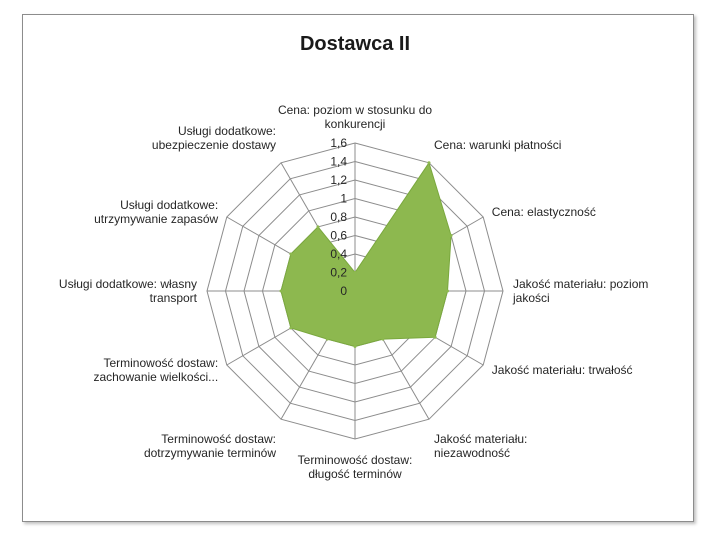 The image size is (720, 540). I want to click on category-label: transport, so click(174, 298).